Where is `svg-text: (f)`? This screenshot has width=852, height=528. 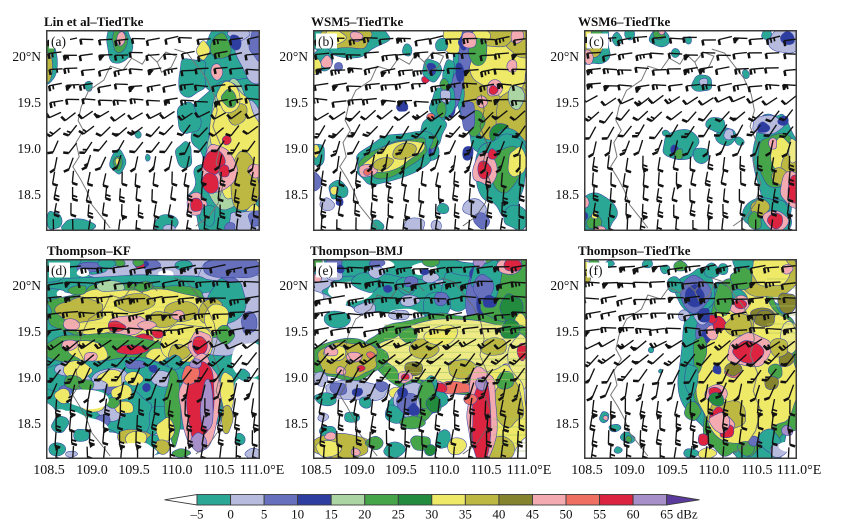
svg-text: (f) is located at coordinates (596, 270).